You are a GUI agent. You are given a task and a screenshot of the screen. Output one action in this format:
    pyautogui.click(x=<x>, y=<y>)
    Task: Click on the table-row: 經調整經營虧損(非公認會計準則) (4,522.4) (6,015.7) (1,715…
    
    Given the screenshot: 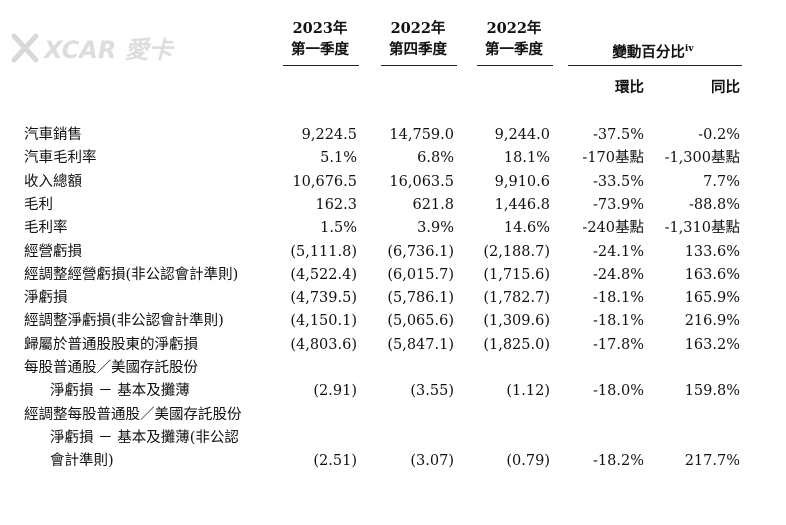 What is the action you would take?
    pyautogui.click(x=393, y=275)
    